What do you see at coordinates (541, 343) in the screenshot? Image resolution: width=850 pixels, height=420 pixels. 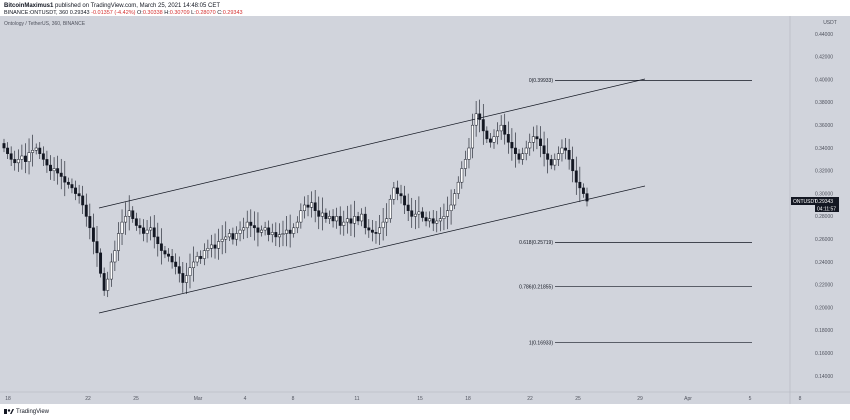 I see `fib-level-label: 1(0.16933)` at bounding box center [541, 343].